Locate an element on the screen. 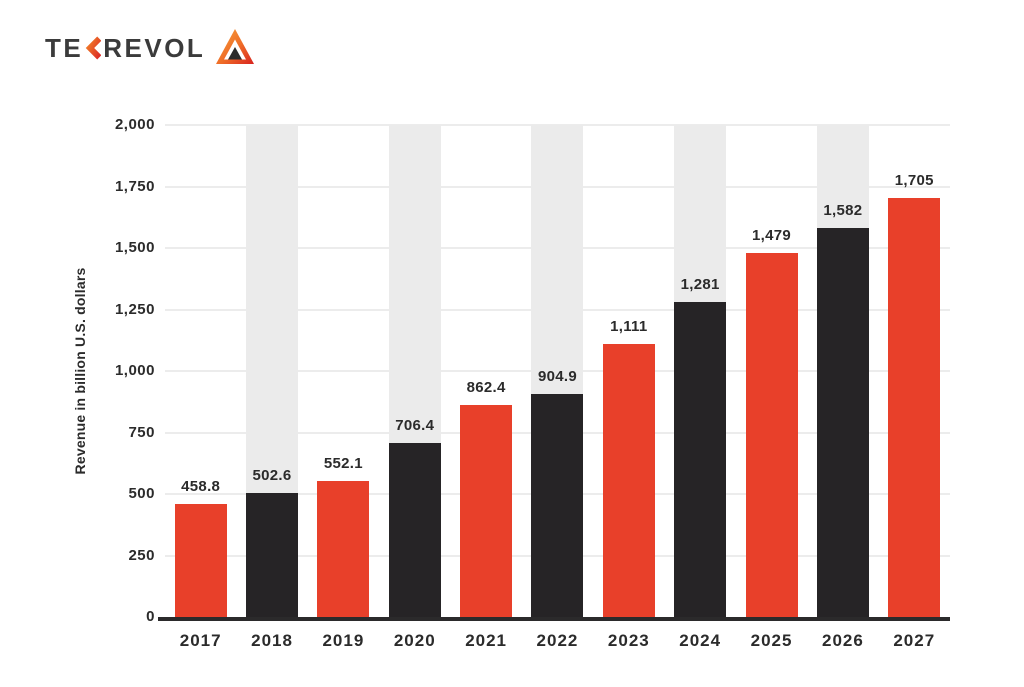 The width and height of the screenshot is (1024, 687). bar-value-label: 502.6 is located at coordinates (272, 476).